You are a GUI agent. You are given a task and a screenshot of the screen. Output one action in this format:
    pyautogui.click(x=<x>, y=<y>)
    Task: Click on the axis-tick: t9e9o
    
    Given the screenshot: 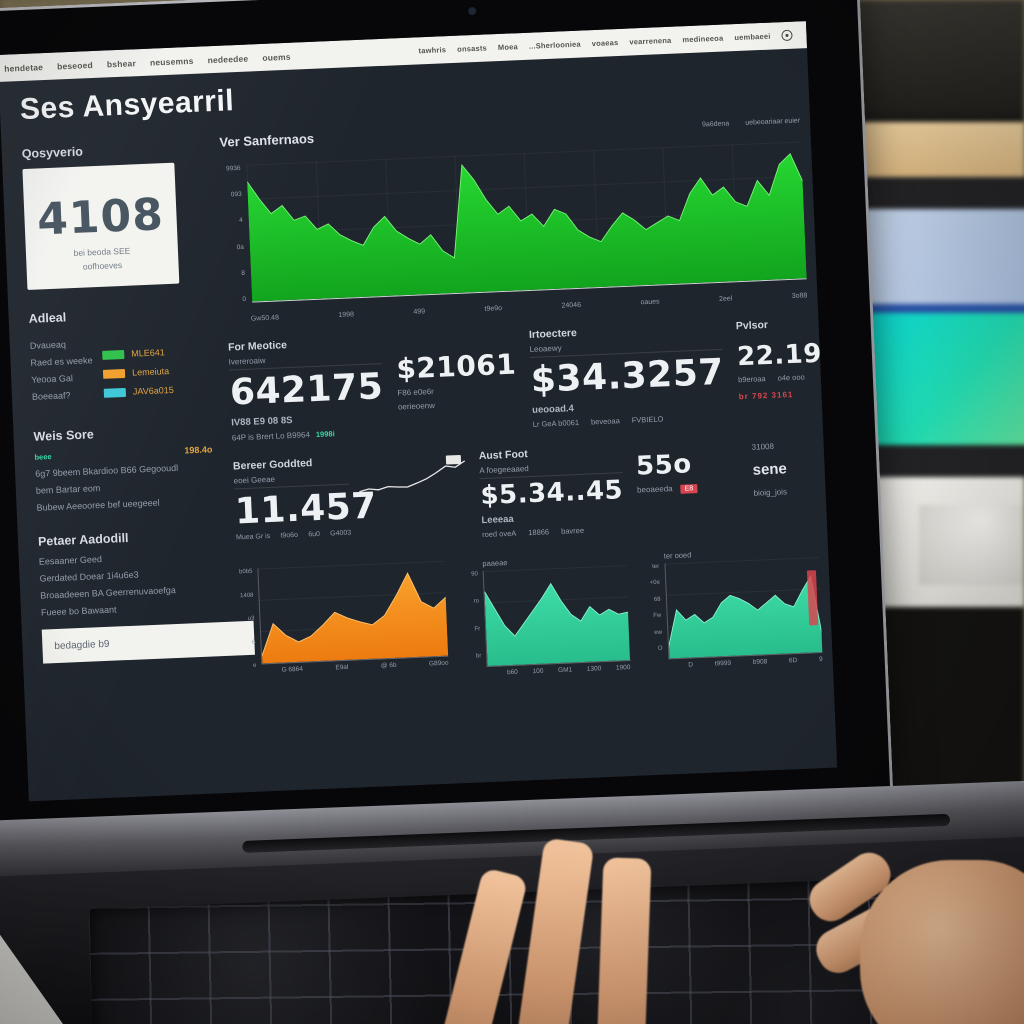 What is the action you would take?
    pyautogui.click(x=493, y=309)
    